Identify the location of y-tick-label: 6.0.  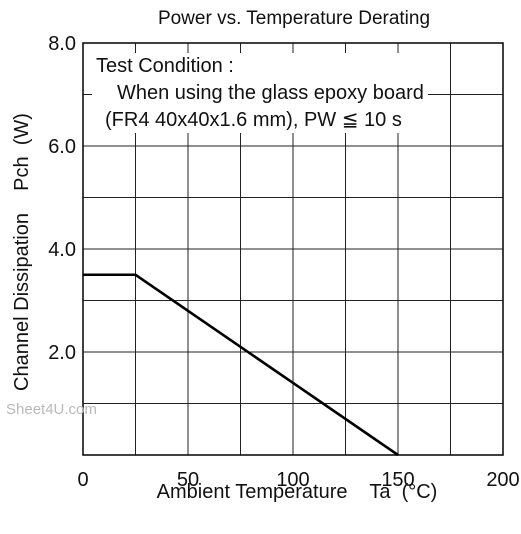
(62, 147).